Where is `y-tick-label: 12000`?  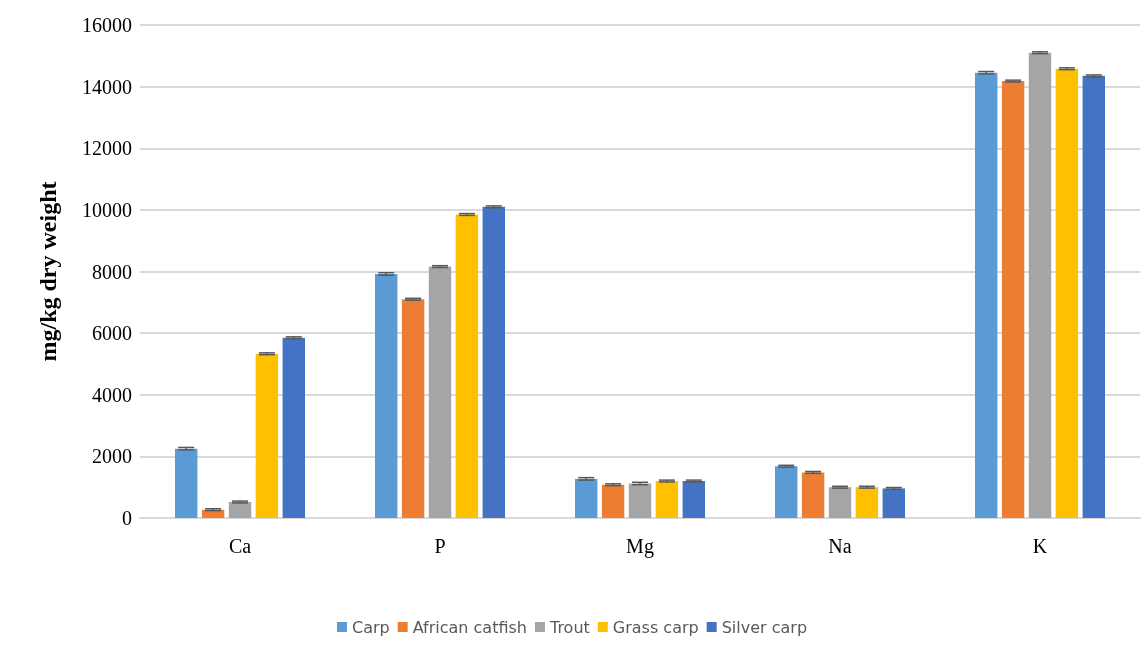 y-tick-label: 12000 is located at coordinates (107, 148).